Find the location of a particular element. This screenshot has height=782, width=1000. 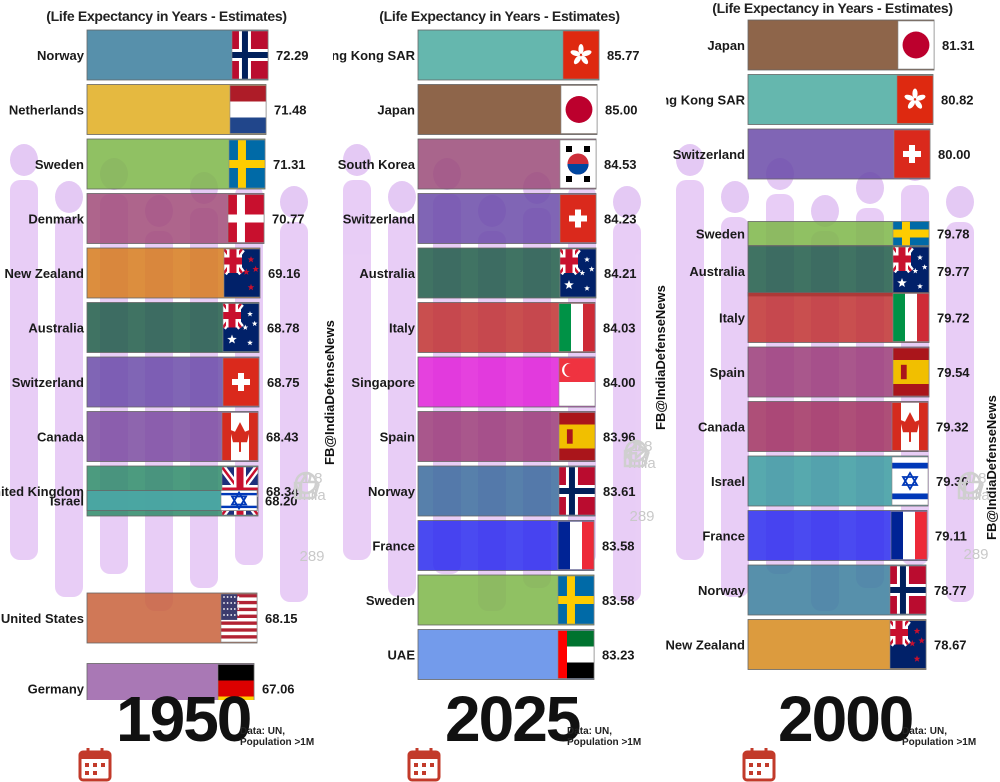

data-source: Data: UN, Population >1M is located at coordinates (604, 737).